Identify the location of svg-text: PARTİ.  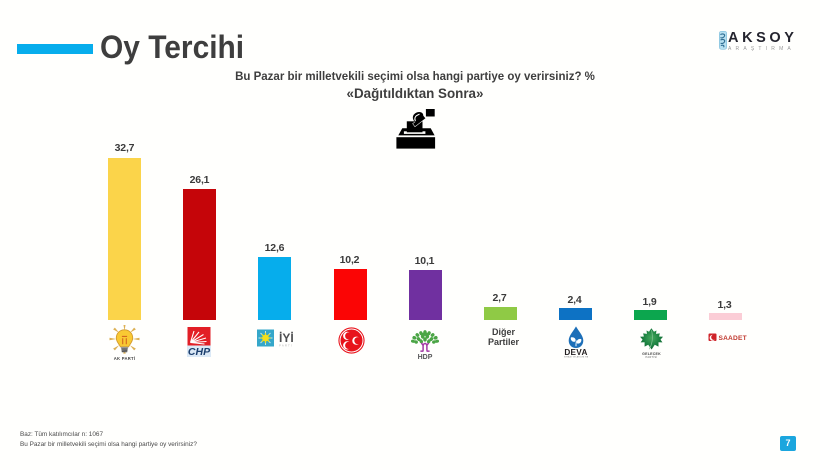
(286, 344).